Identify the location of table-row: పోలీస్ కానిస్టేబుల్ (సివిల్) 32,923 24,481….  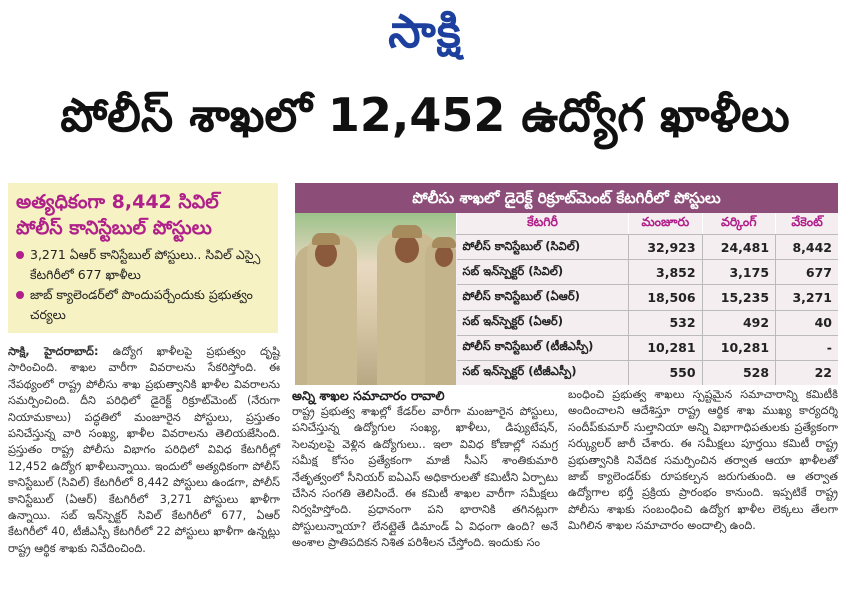
(647, 246).